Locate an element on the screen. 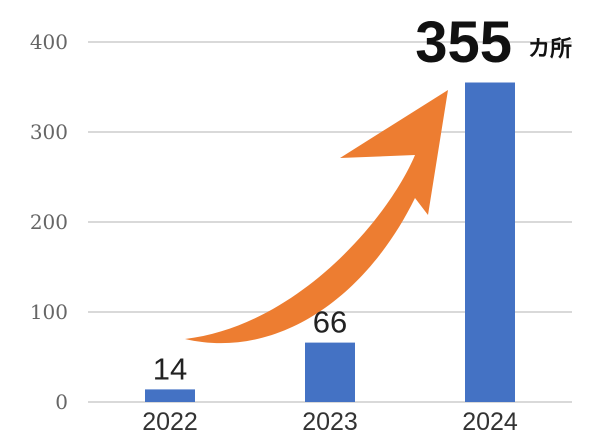 The image size is (595, 445). x-axis-ticks: 2022 2023 2024 is located at coordinates (330, 422).